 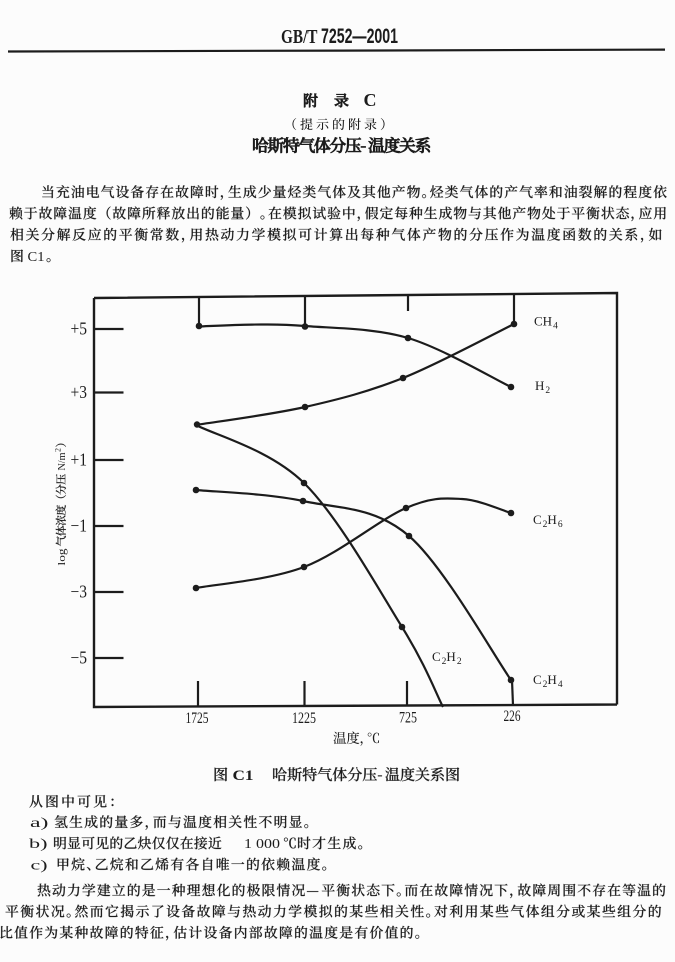 What do you see at coordinates (39, 864) in the screenshot?
I see `svg-text: c)` at bounding box center [39, 864].